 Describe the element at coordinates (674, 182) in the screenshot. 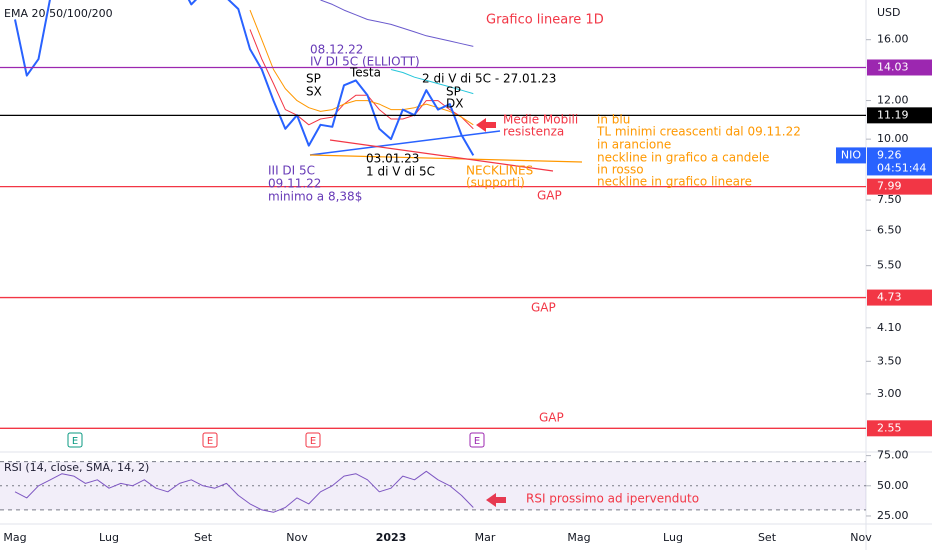

I see `annotation: neckline in grafico lineare` at that location.